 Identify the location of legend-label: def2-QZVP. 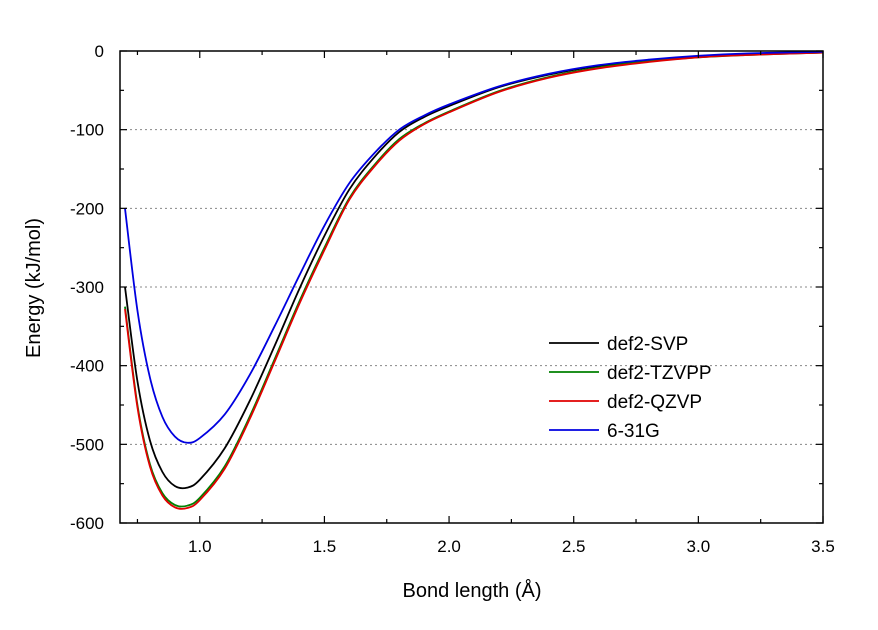
(654, 402).